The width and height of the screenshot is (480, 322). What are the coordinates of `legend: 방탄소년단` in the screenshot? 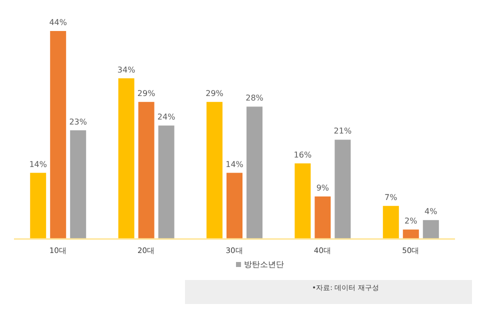 It's located at (260, 264).